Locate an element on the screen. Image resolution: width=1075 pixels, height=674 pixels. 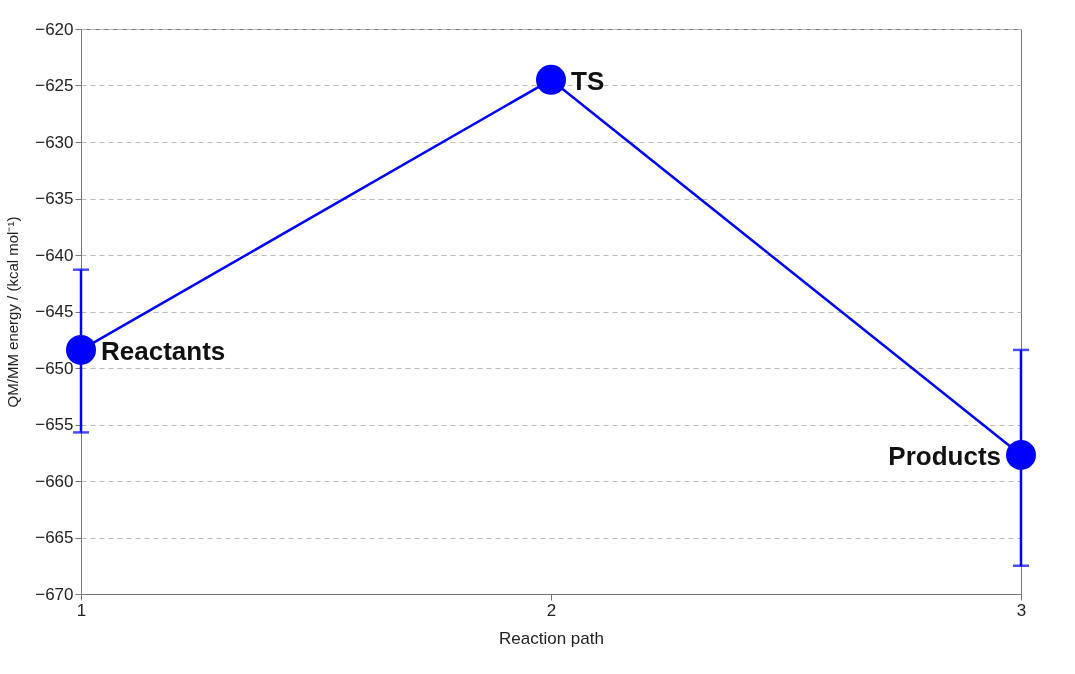
x-tick-label: 2 is located at coordinates (551, 610).